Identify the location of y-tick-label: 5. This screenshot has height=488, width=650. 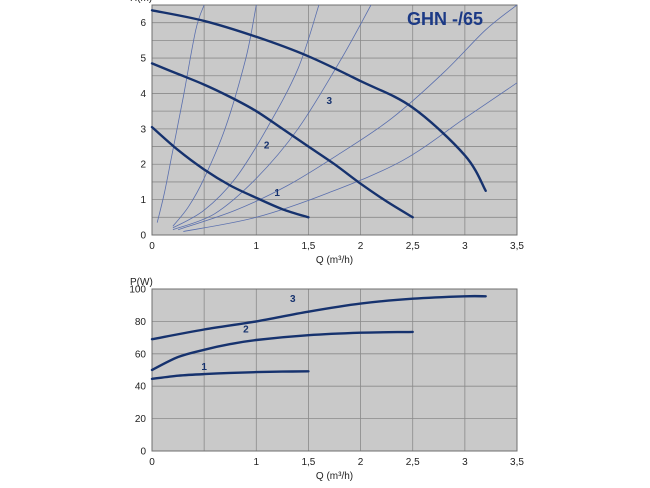
(143, 59).